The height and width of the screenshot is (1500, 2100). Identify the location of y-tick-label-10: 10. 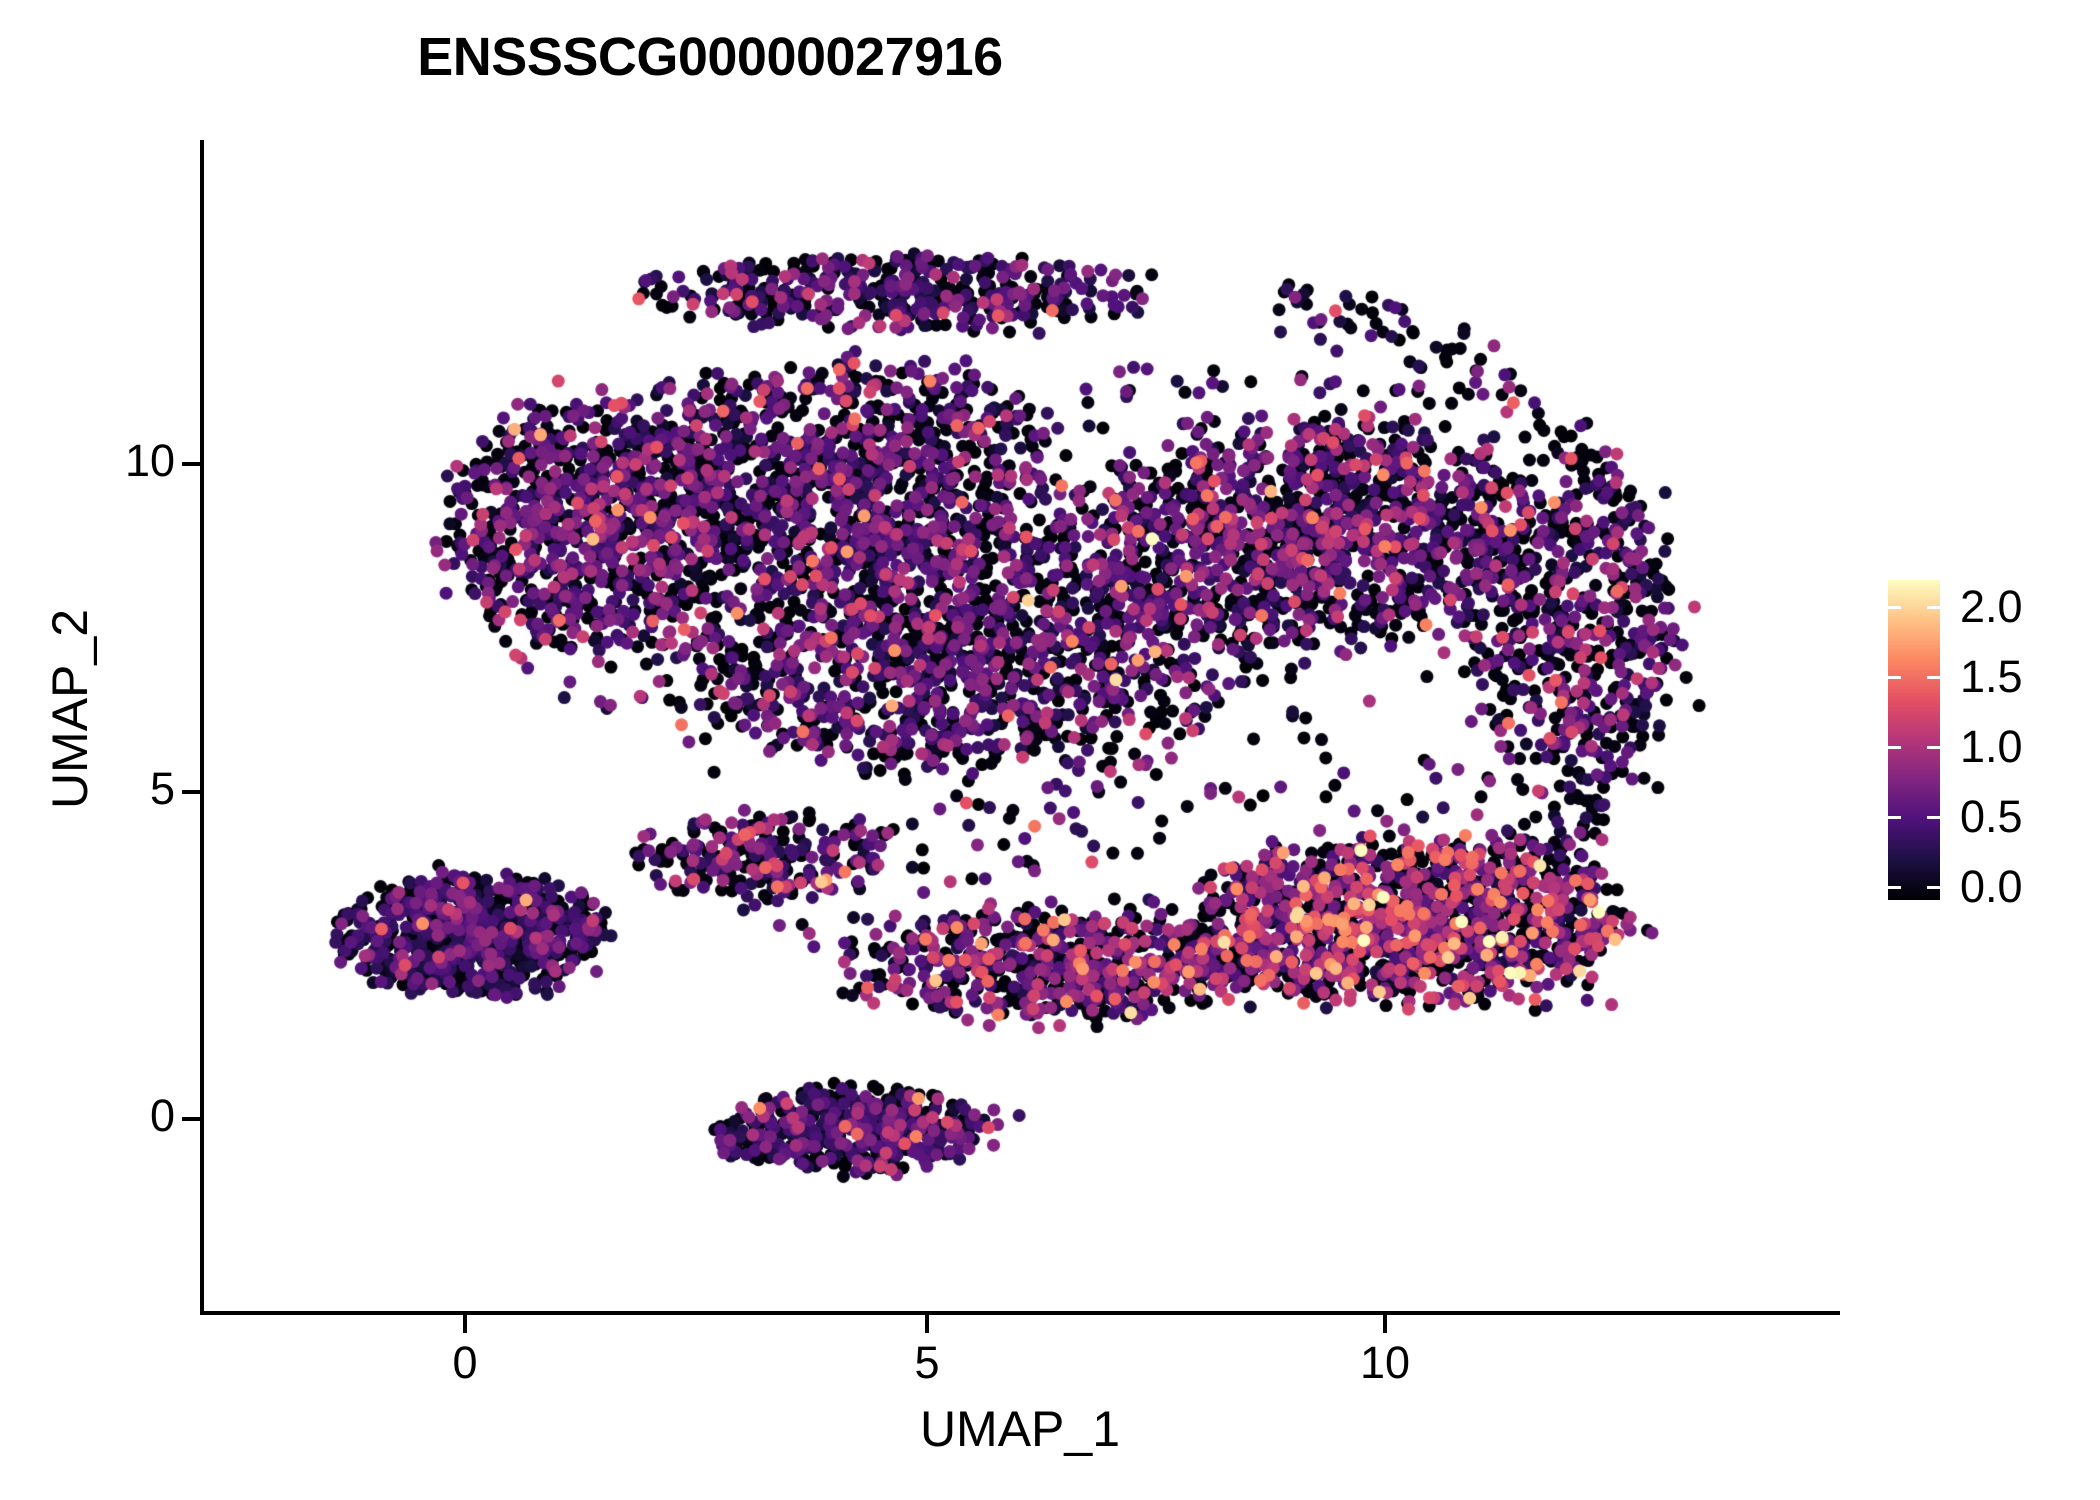
(149, 460).